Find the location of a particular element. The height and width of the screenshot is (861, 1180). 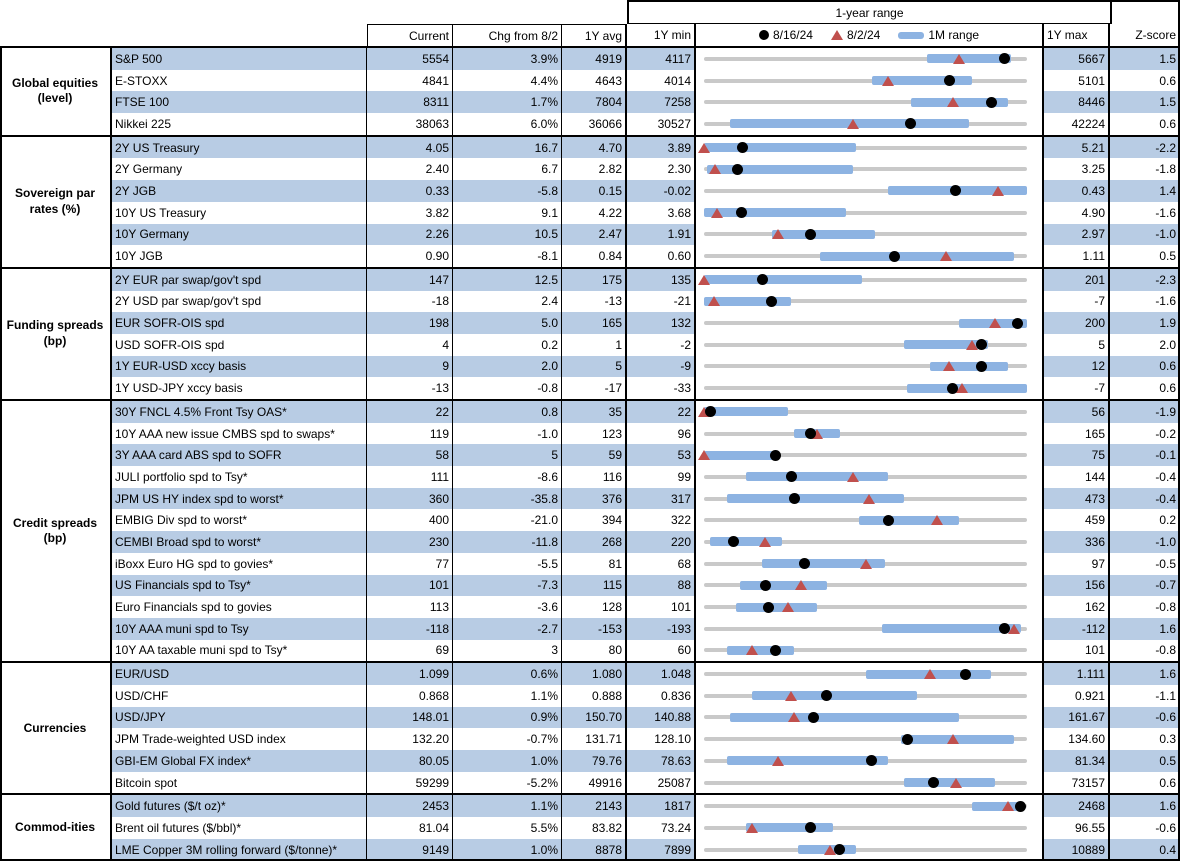

current-cell: 113 is located at coordinates (410, 607).